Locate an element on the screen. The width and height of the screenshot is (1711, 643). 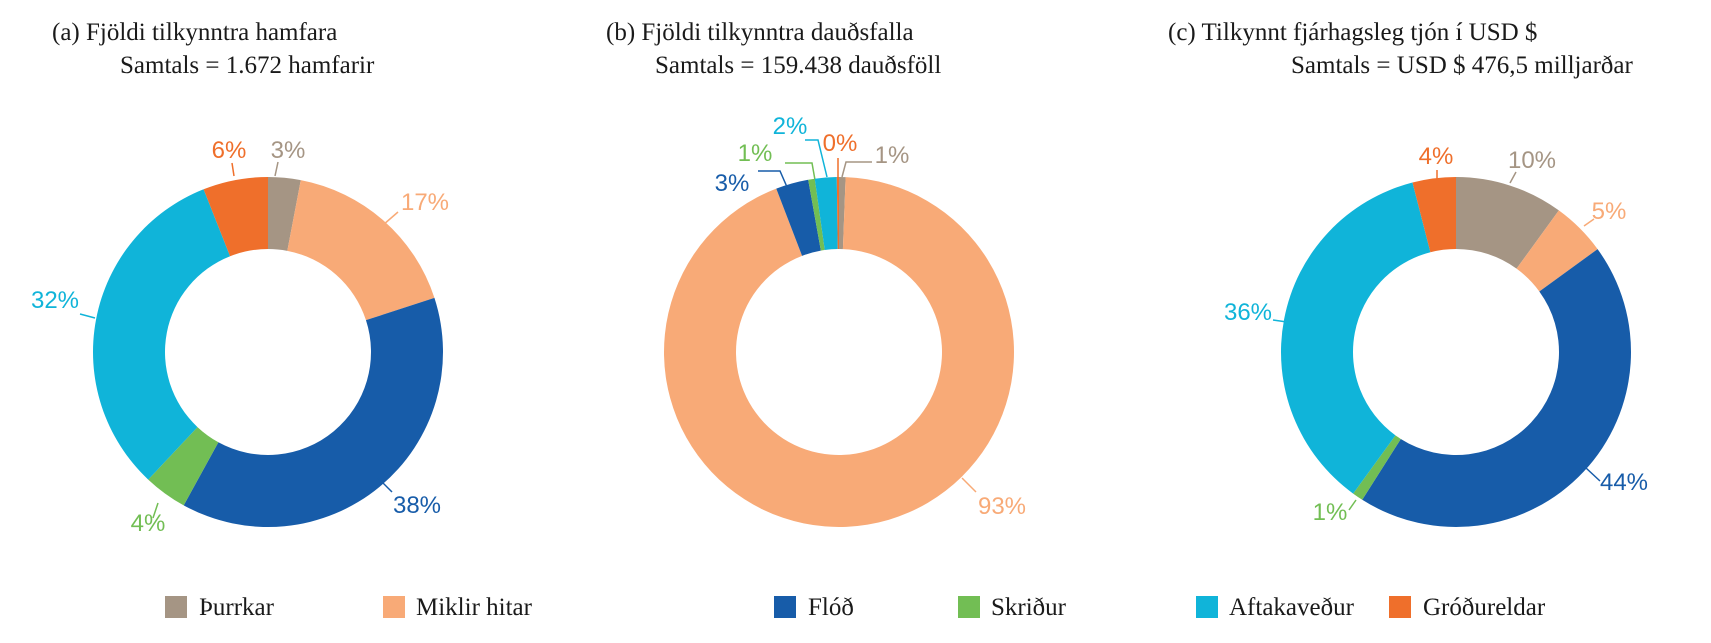
slice-label-thurrkar: 3% is located at coordinates (288, 150).